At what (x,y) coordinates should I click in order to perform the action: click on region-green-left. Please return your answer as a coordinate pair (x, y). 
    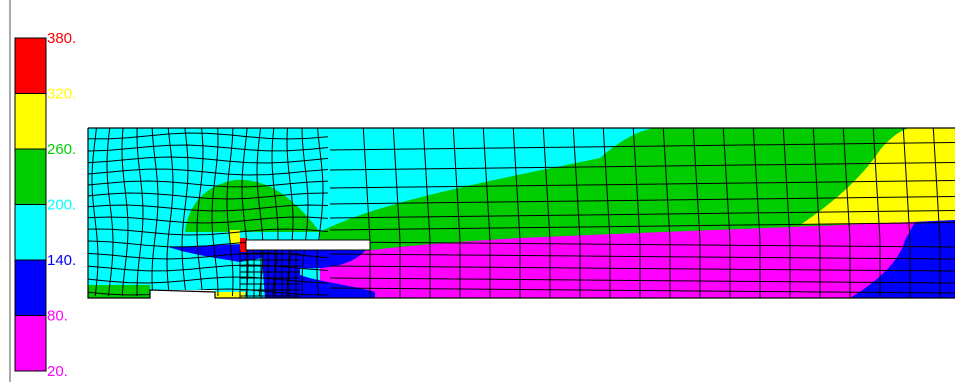
    Looking at the image, I should click on (252, 205).